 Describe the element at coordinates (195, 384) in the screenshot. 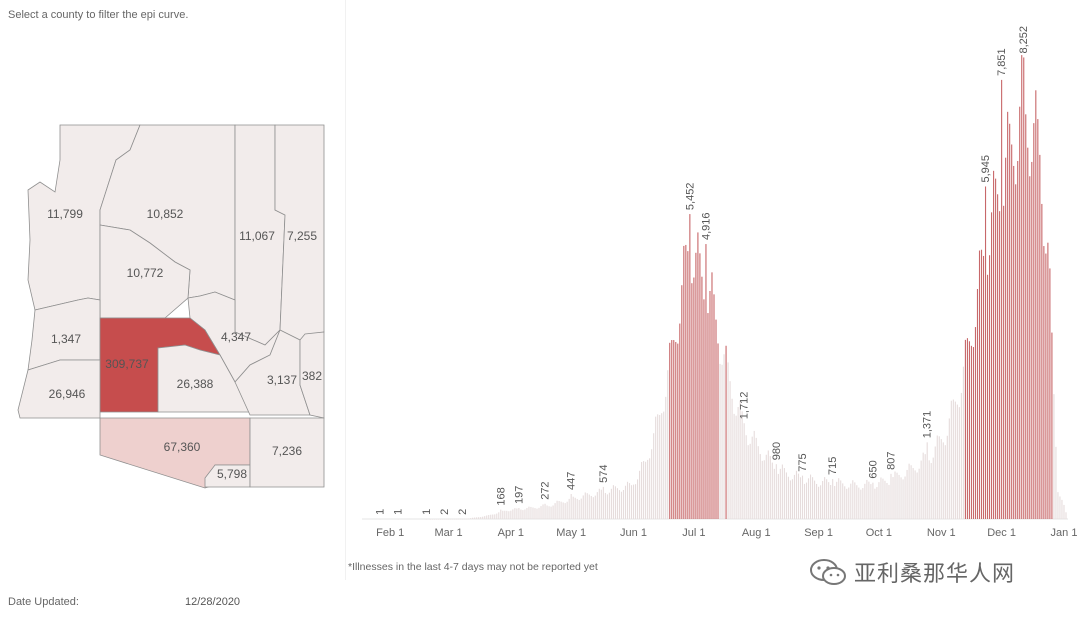

I see `county-label-pinal: 26,388` at that location.